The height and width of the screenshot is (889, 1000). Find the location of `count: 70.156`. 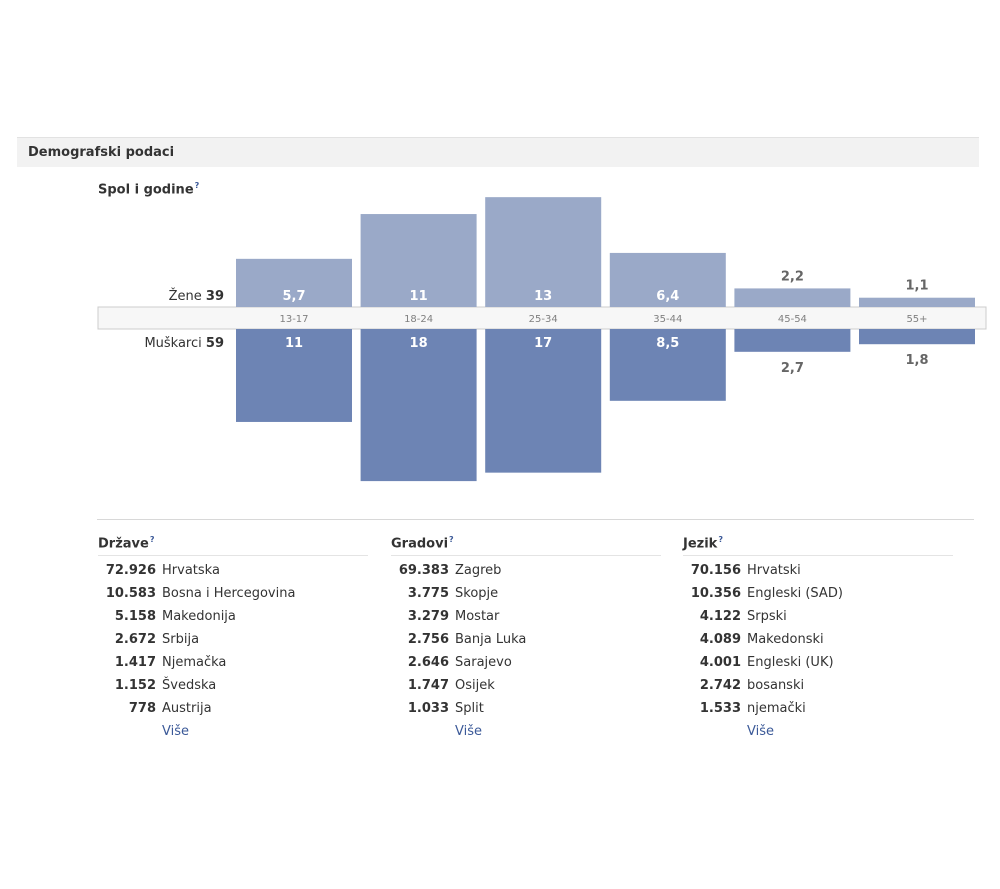

count: 70.156 is located at coordinates (715, 570).